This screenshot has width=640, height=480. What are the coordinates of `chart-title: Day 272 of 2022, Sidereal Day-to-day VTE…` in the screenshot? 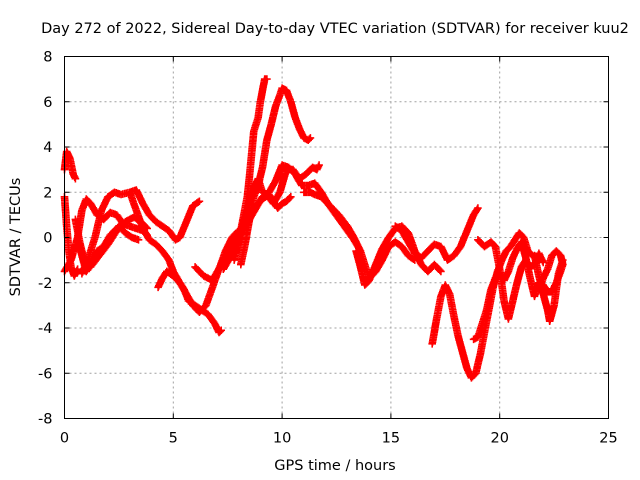 It's located at (335, 29).